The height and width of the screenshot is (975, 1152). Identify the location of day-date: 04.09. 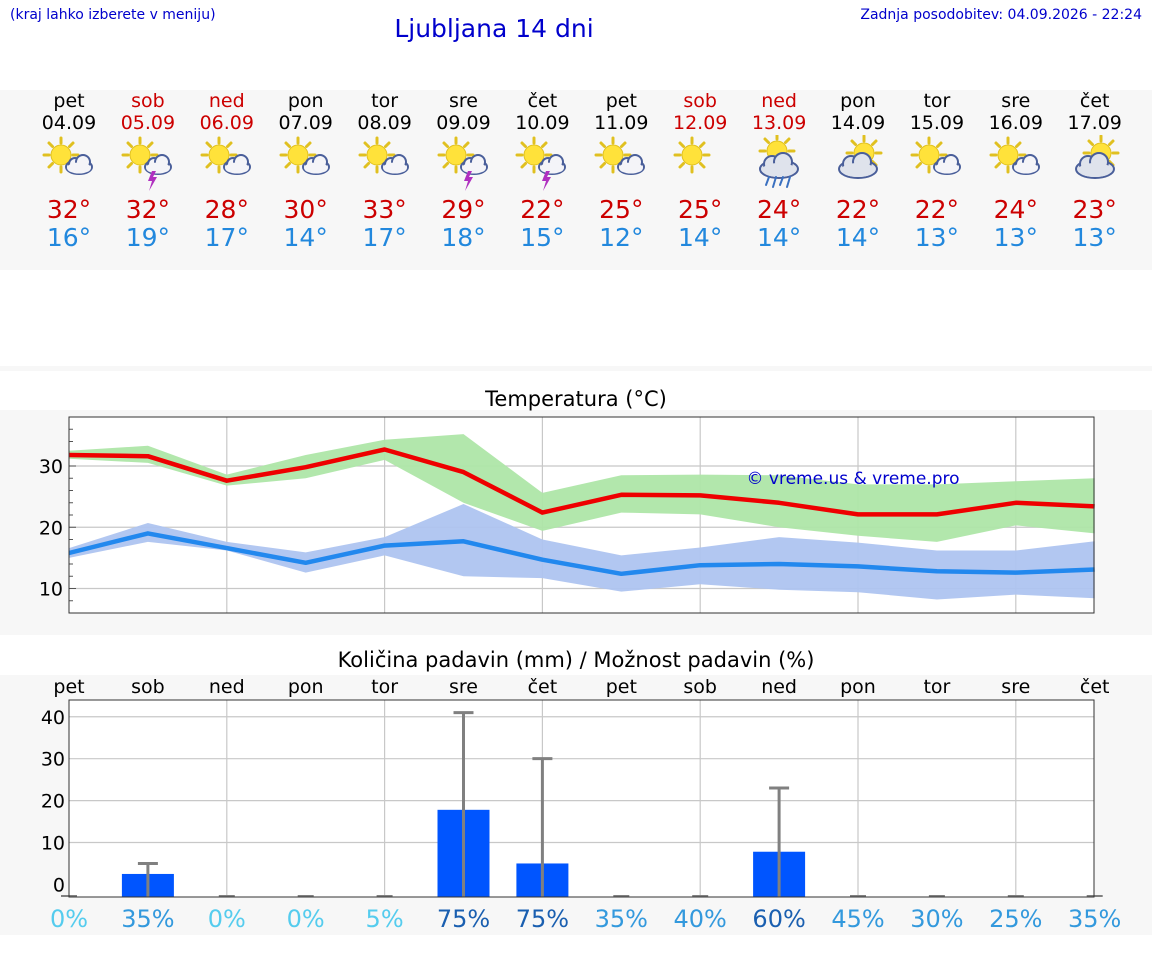
(69, 123).